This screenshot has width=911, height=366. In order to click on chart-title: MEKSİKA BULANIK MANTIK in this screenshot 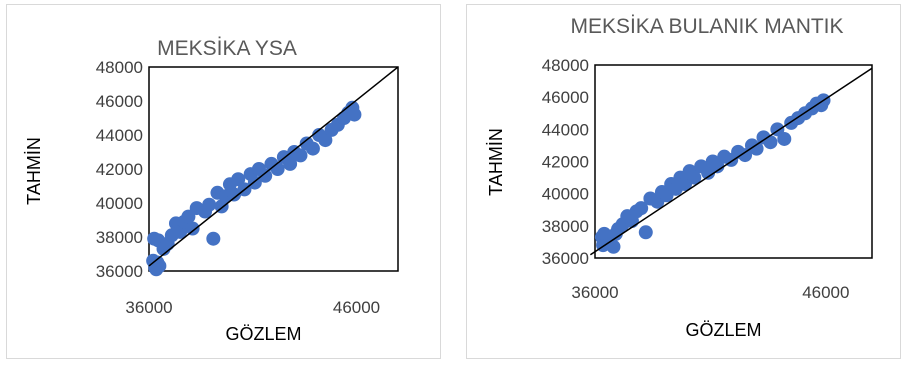, I will do `click(706, 26)`.